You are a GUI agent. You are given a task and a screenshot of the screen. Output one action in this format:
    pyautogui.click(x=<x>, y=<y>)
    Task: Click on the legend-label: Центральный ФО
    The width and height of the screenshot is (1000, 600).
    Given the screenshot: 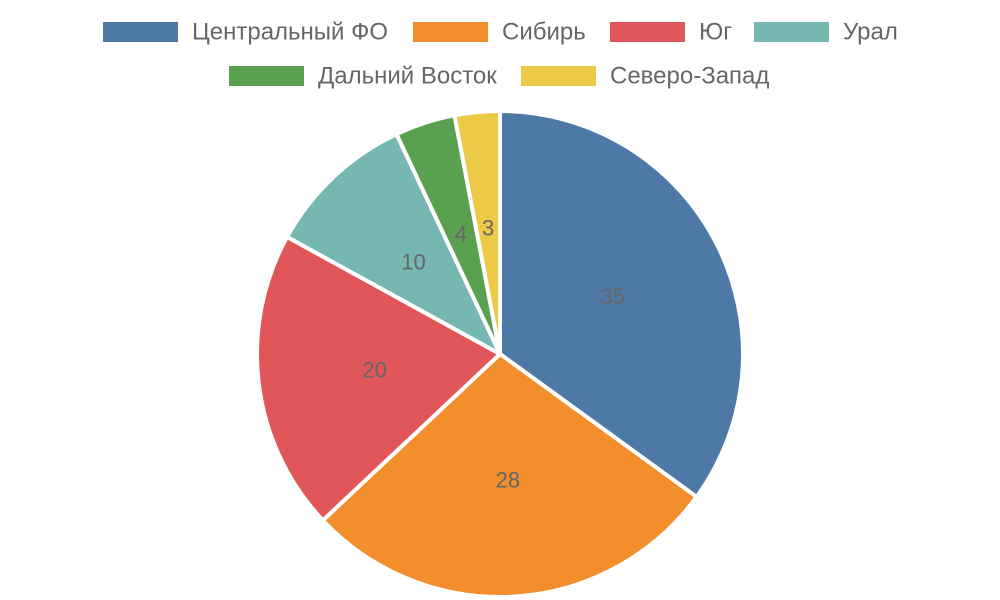 What is the action you would take?
    pyautogui.click(x=290, y=32)
    